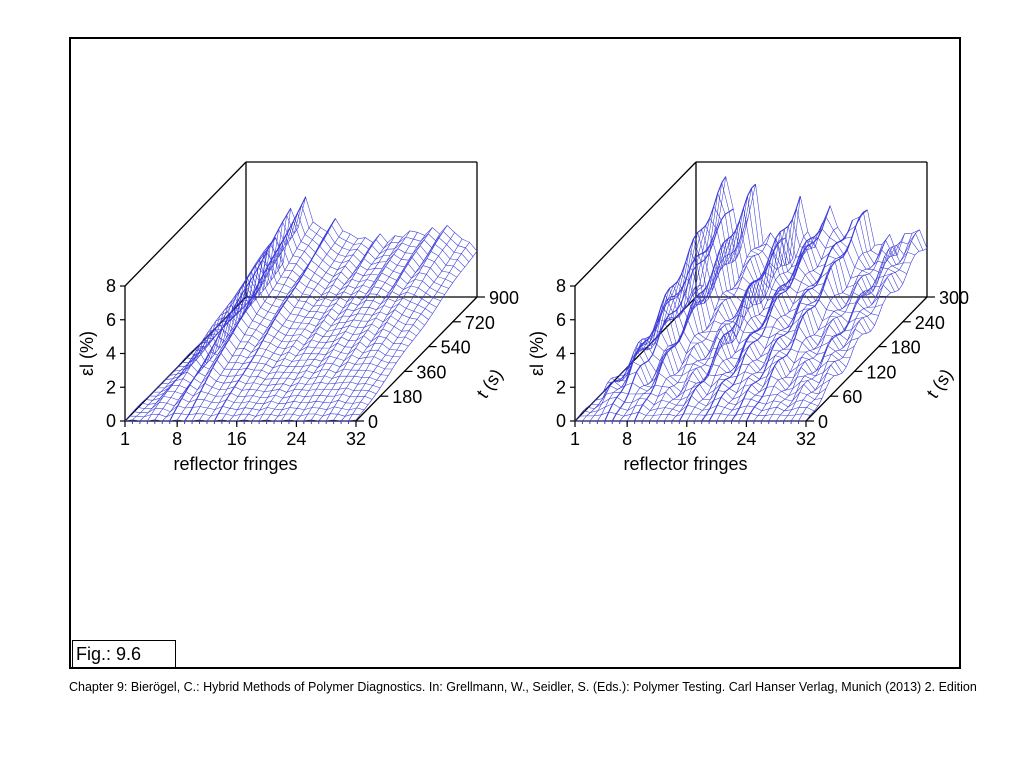 This screenshot has height=768, width=1024. What do you see at coordinates (296, 439) in the screenshot?
I see `x-tick-label: 24` at bounding box center [296, 439].